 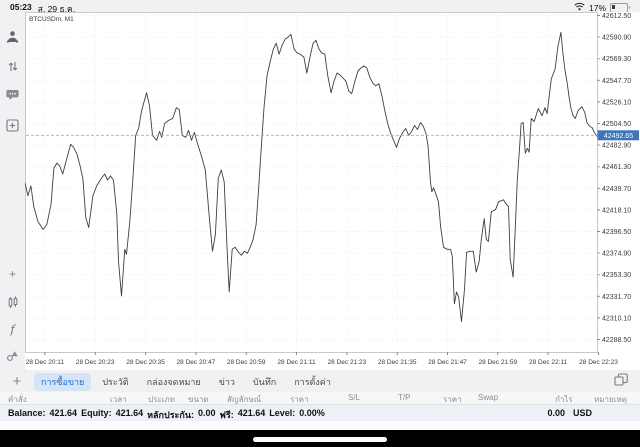 I want to click on y-axis-label: 42612.50, so click(x=616, y=16).